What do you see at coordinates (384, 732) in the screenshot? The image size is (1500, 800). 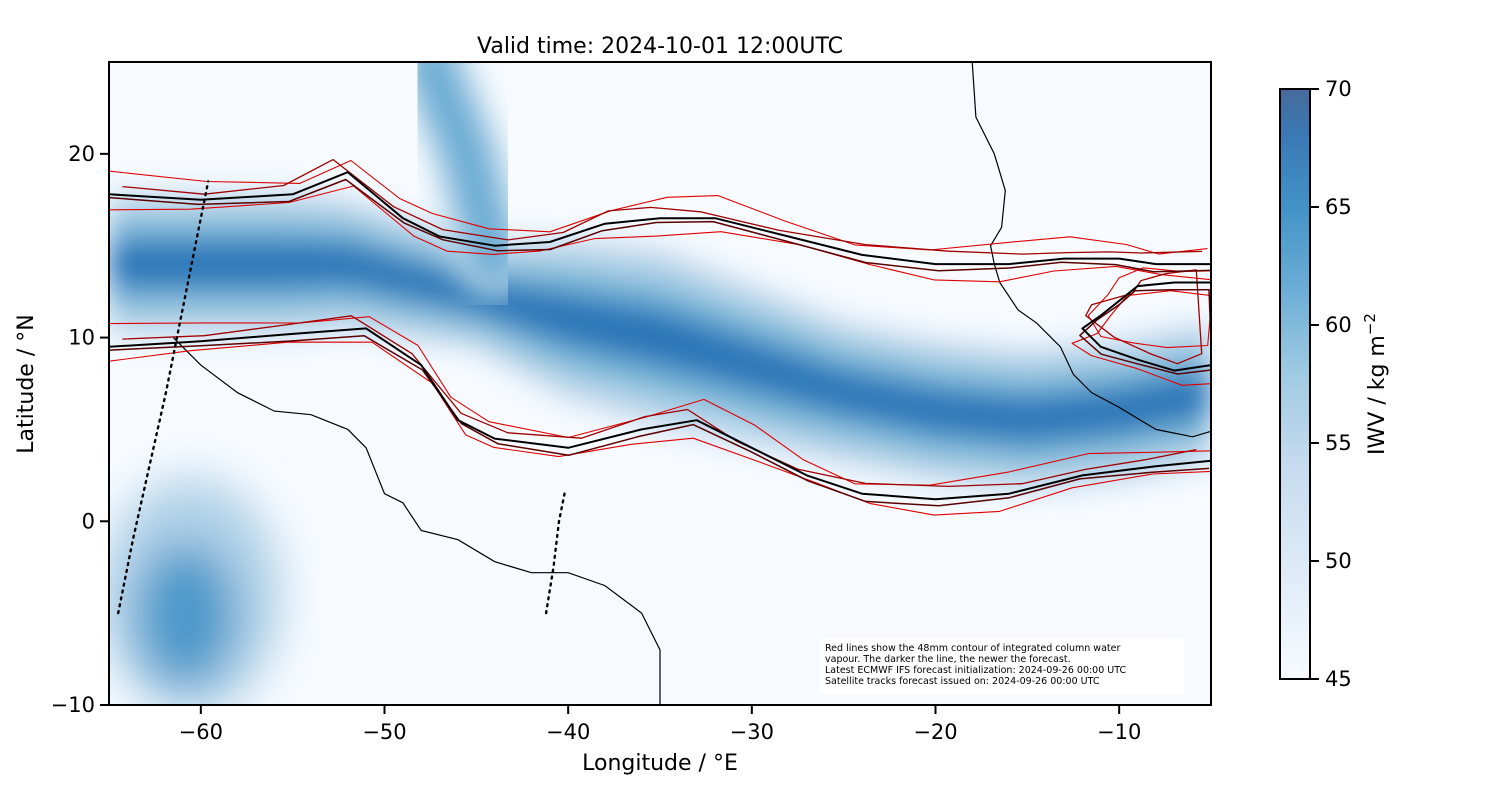 I see `x-tick-label: −50` at bounding box center [384, 732].